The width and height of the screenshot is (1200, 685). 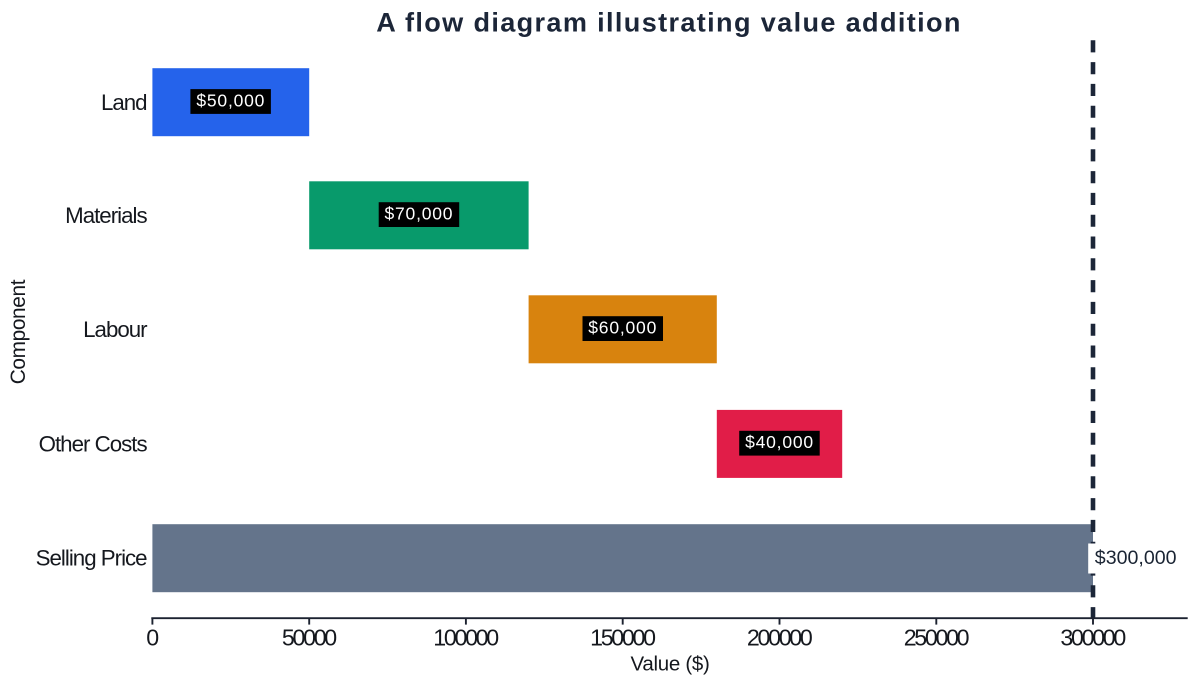 I want to click on svg-text: 150000, so click(x=622, y=638).